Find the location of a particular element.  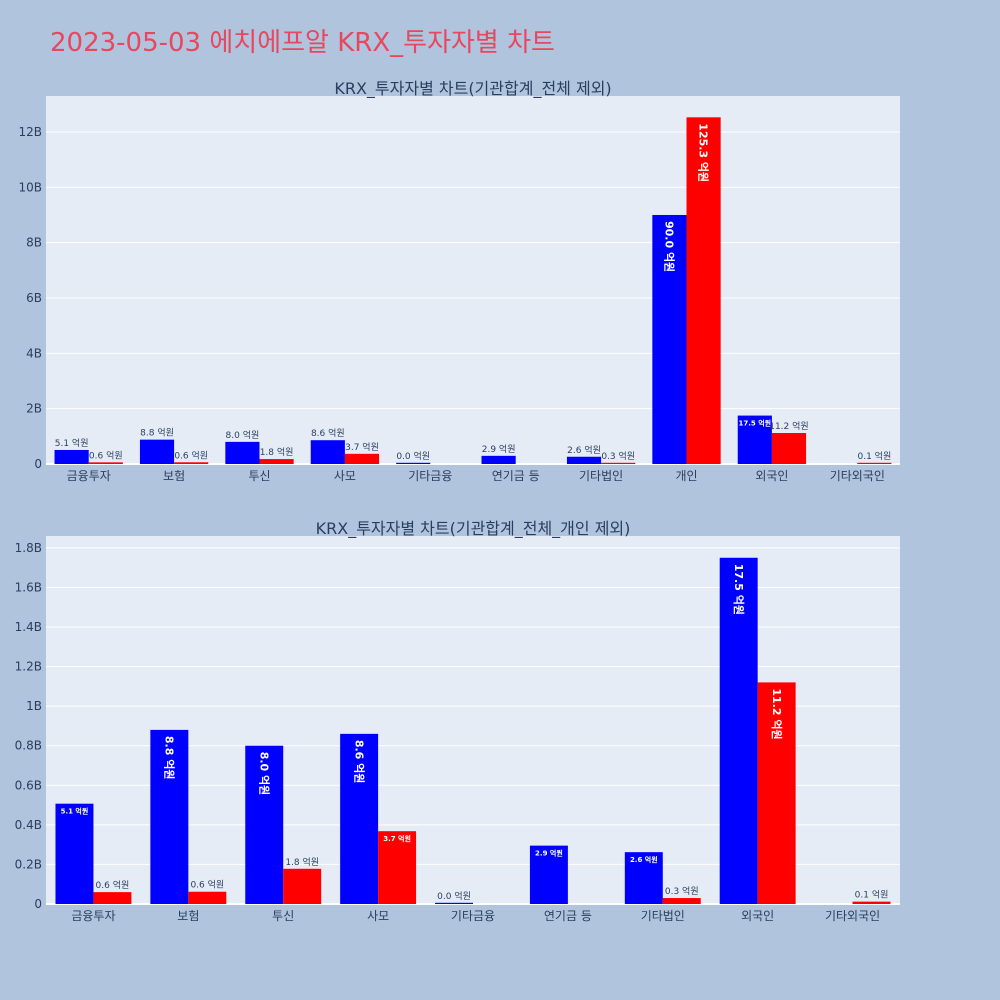

data-label: 90.0 억원 is located at coordinates (670, 246).